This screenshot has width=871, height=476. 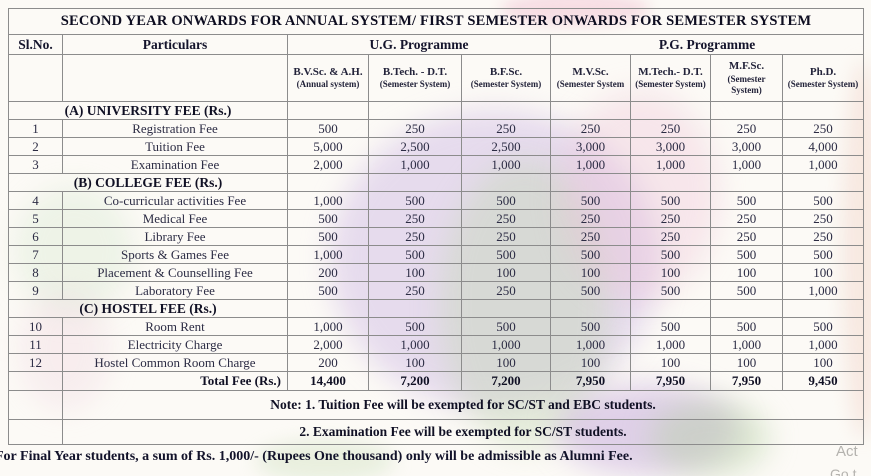 What do you see at coordinates (35, 272) in the screenshot?
I see `slno-cell: 8` at bounding box center [35, 272].